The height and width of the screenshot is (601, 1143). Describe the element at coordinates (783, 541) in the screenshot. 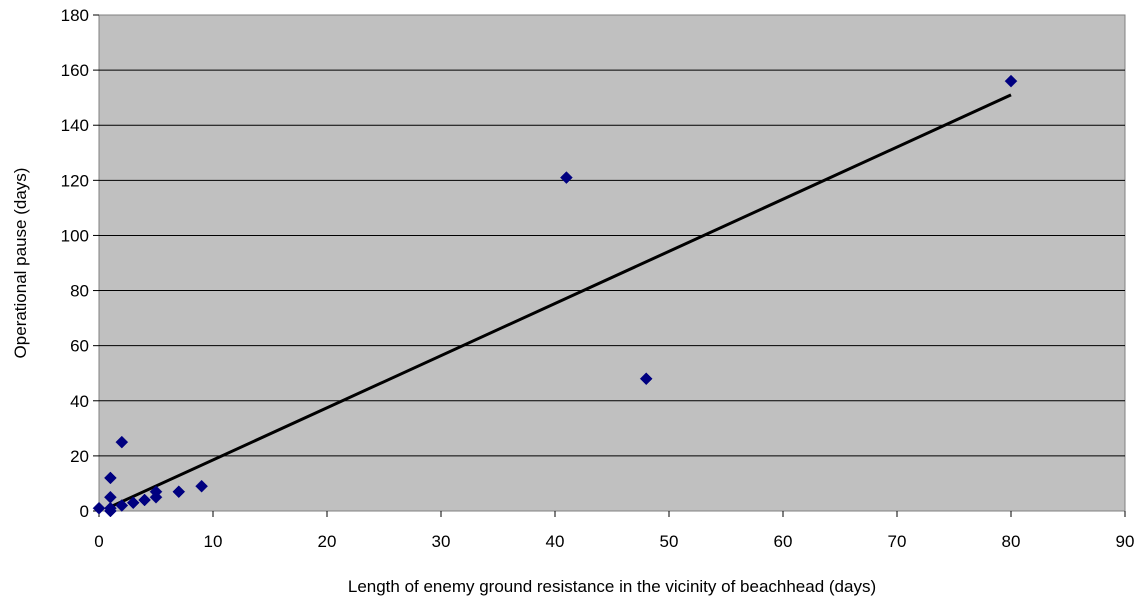

I see `x-tick-label: 60` at that location.